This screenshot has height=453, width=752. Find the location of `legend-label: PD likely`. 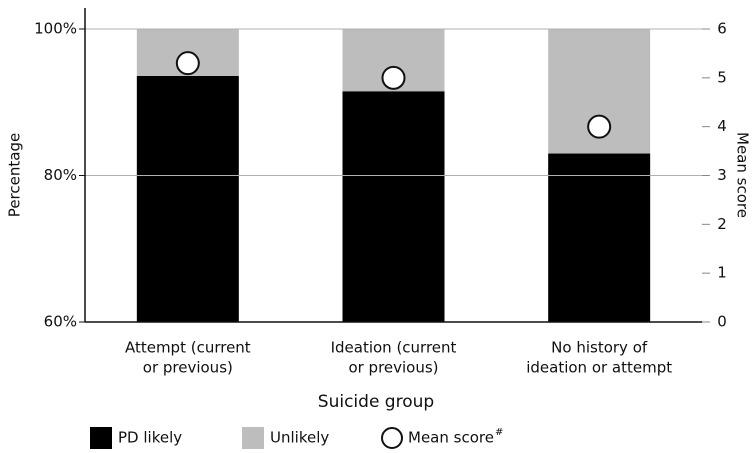

legend-label: PD likely is located at coordinates (150, 438).